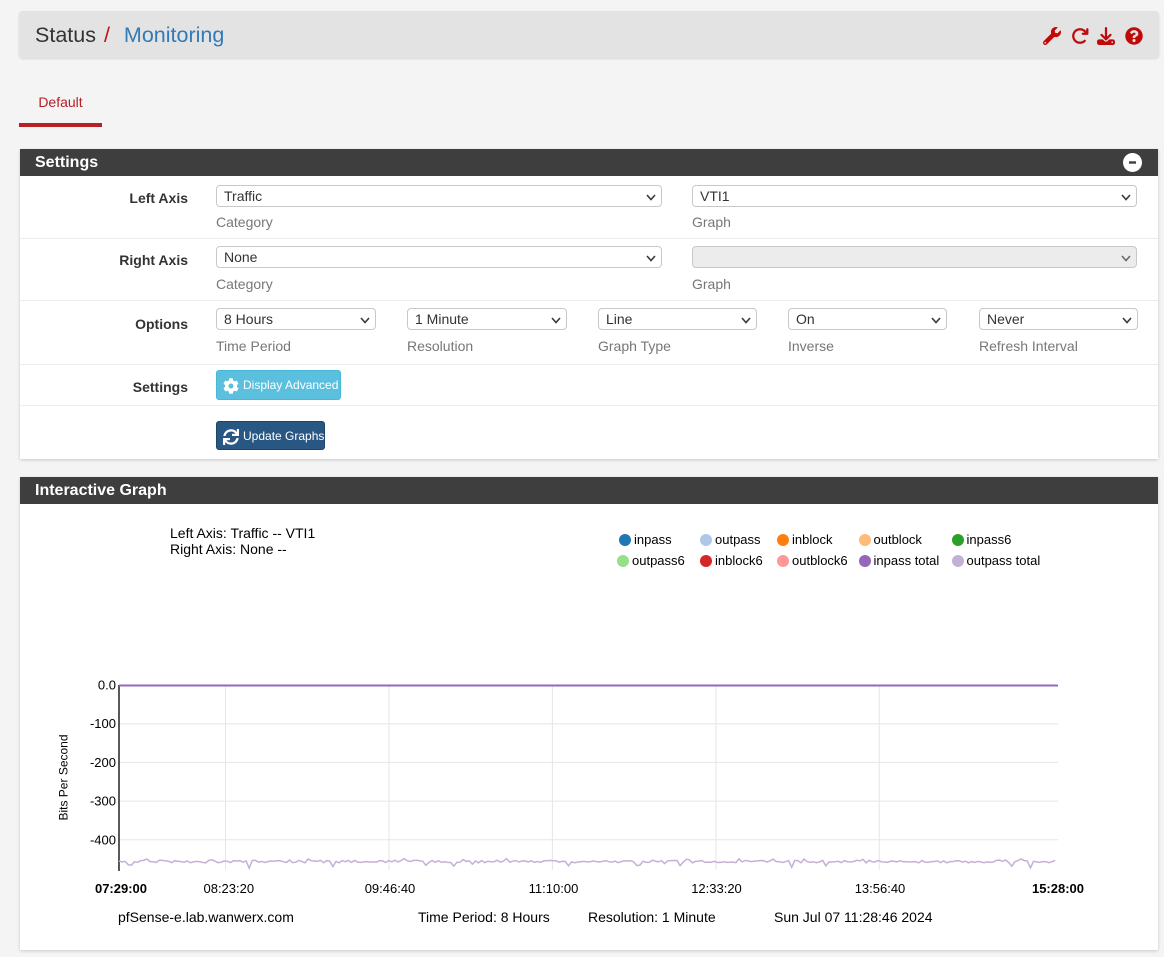 The image size is (1164, 957). Describe the element at coordinates (716, 888) in the screenshot. I see `svg-text: 12:33:20` at that location.